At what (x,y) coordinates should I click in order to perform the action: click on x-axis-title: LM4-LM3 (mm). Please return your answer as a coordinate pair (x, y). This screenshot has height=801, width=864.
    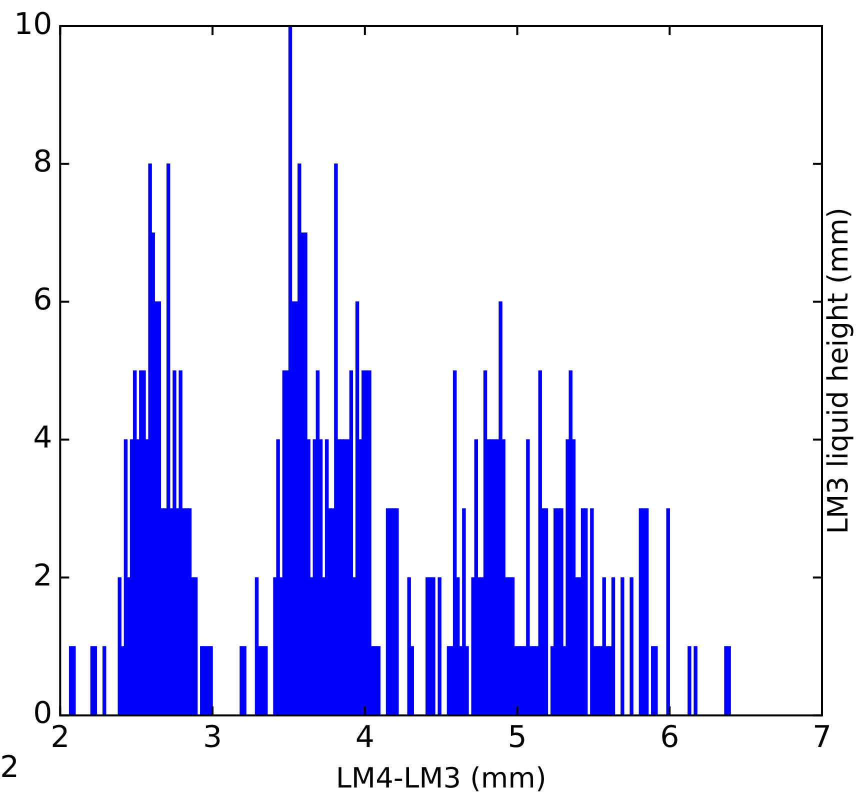
    Looking at the image, I should click on (441, 777).